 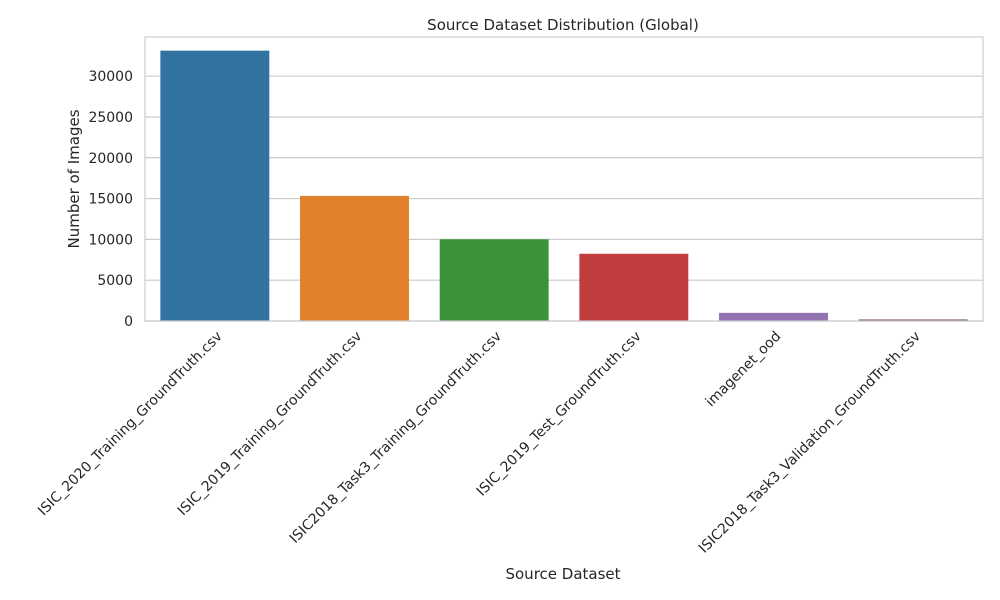 I want to click on y-tick-labels: 0 5000 10000 15000 20000 25000 30000, so click(x=110, y=199).